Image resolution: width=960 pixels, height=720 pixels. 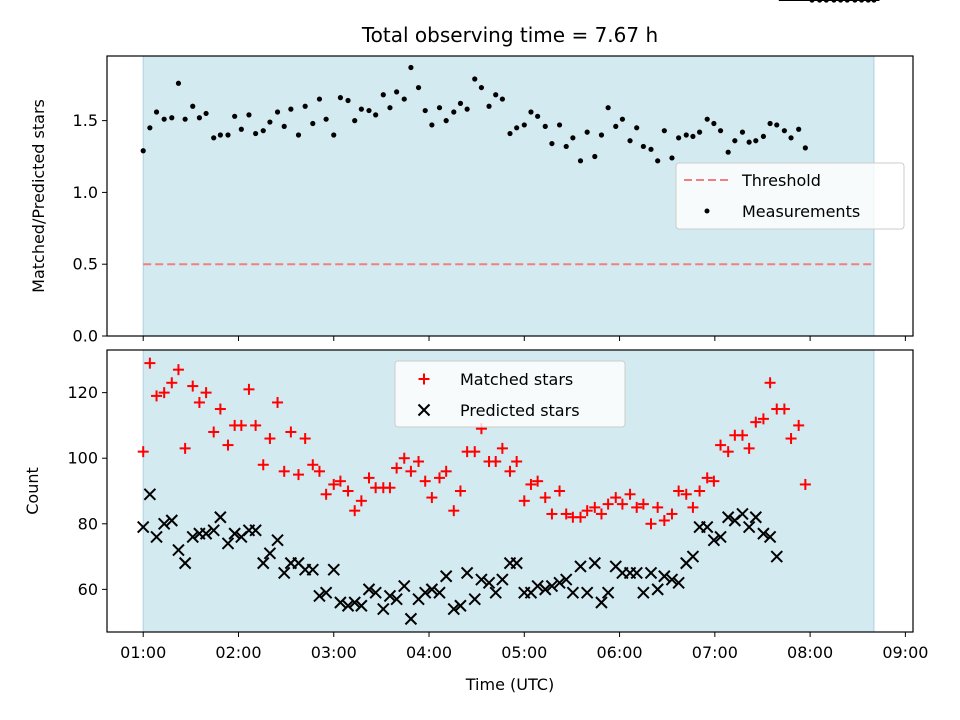 I want to click on legend-measurements-key, so click(x=707, y=211).